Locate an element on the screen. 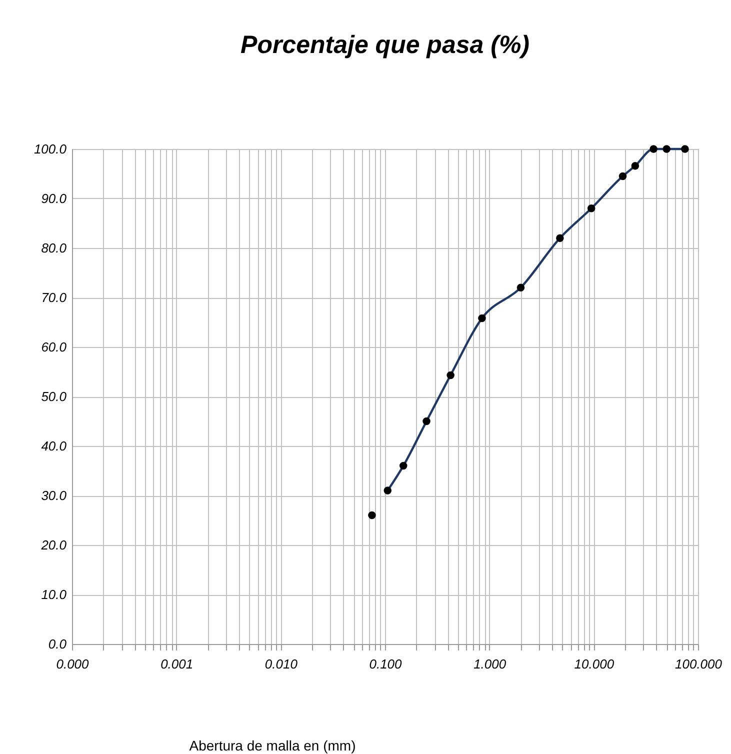  x-tick-label: 1.000 is located at coordinates (490, 664).